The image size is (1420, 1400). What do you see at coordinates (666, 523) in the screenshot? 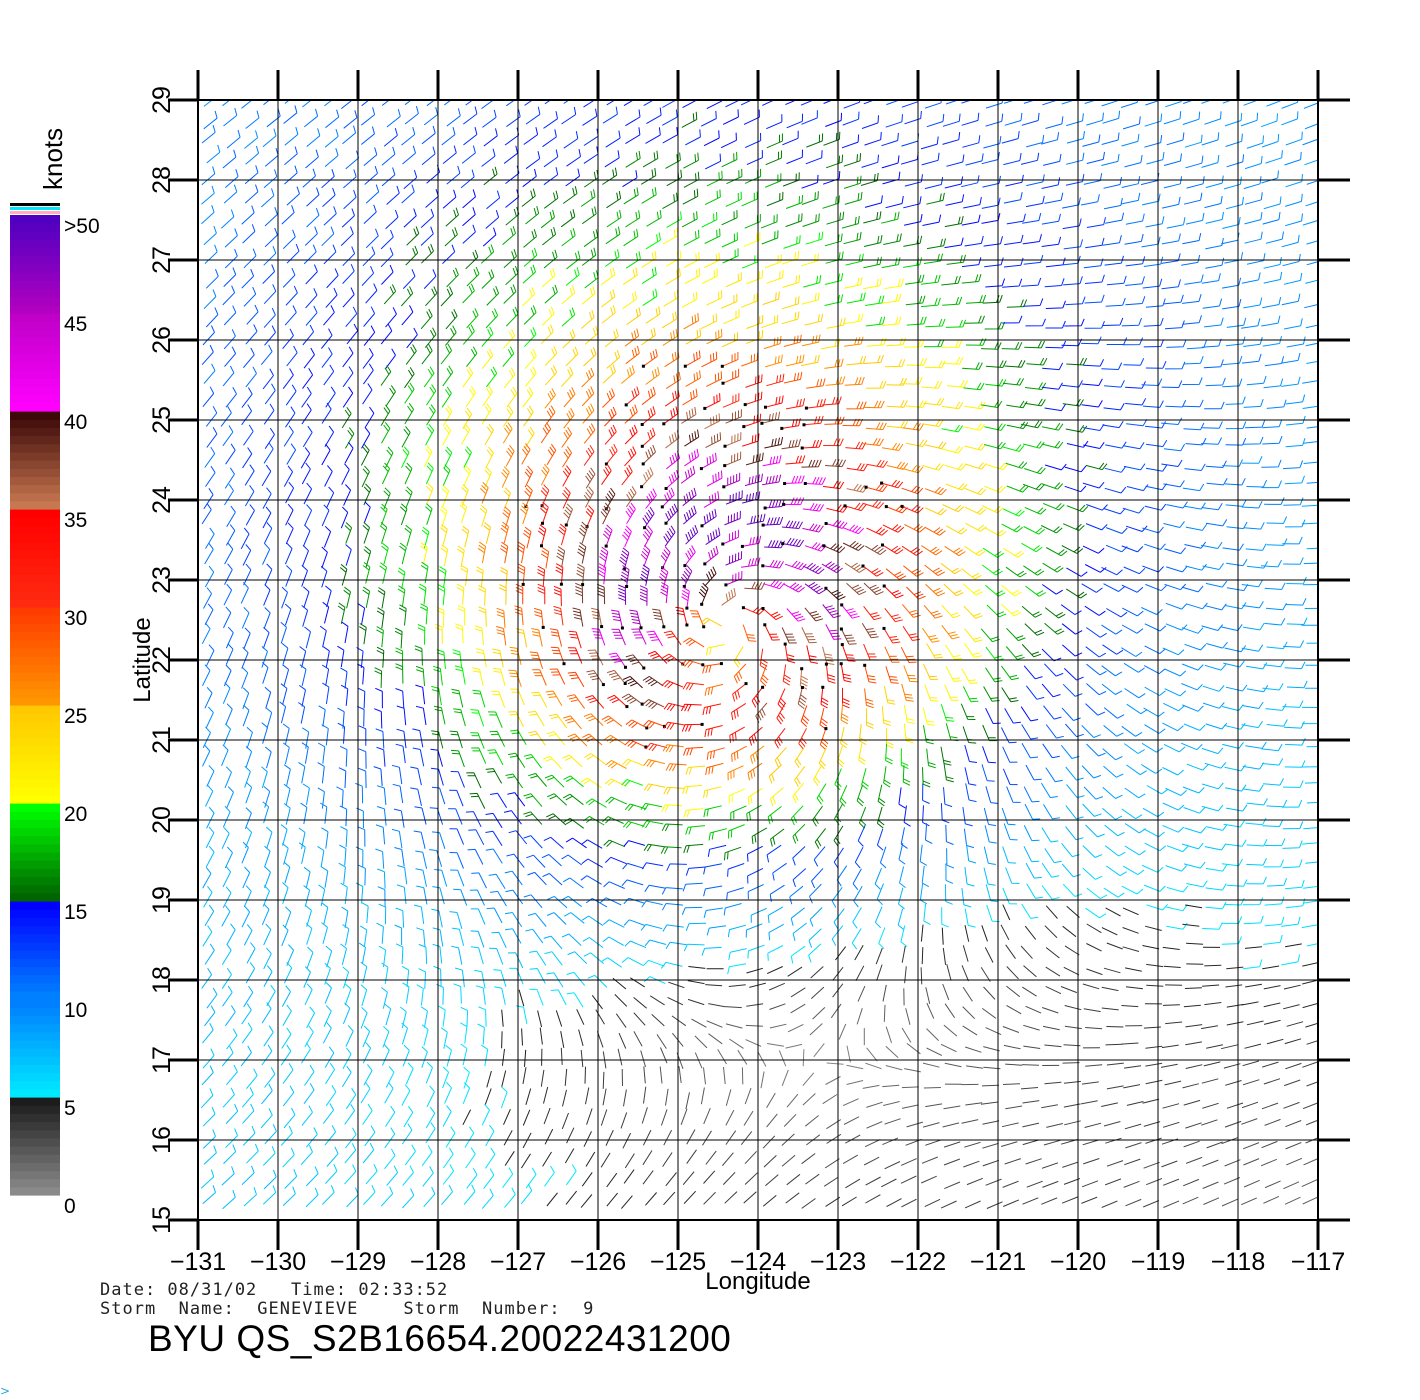
I see `rain-flag-marker` at bounding box center [666, 523].